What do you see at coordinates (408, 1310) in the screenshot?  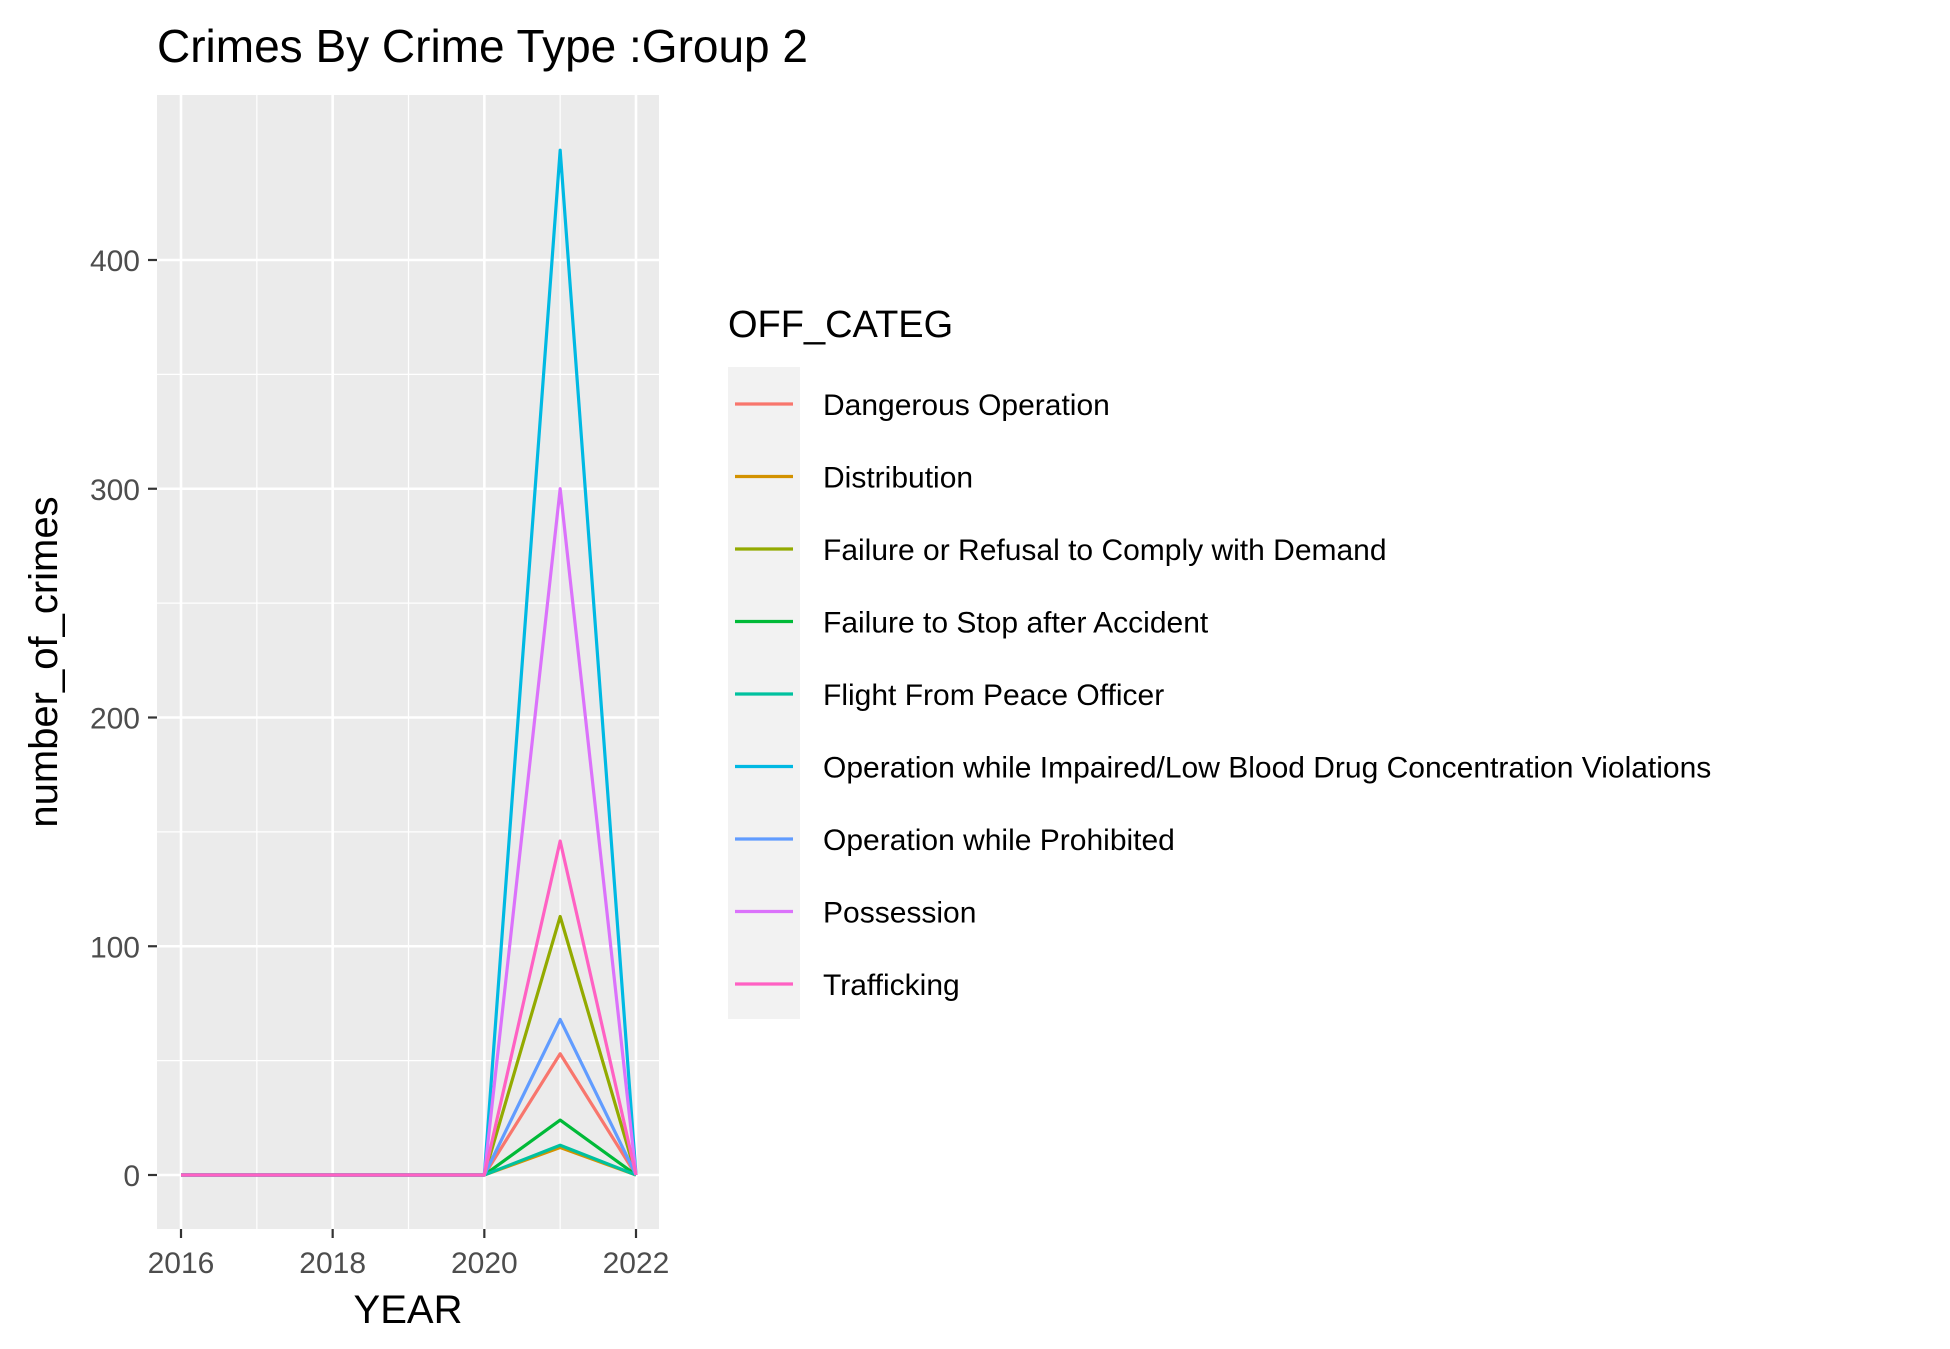 I see `x-axis-title: YEAR` at bounding box center [408, 1310].